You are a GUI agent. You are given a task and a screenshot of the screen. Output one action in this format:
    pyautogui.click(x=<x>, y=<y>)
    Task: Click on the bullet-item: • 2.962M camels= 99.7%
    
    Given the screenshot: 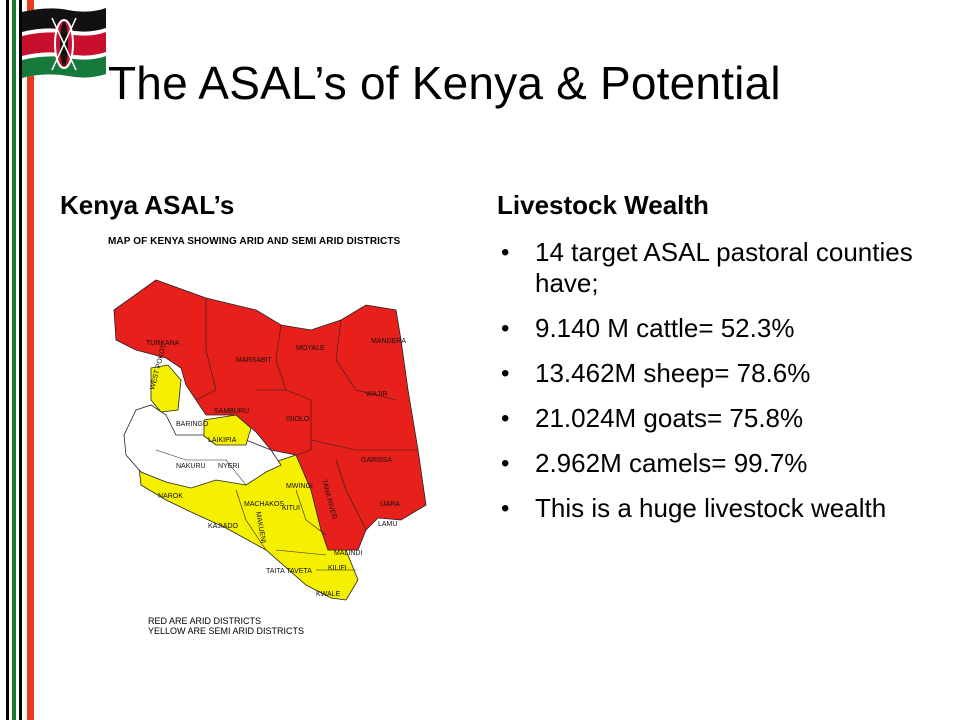 What is the action you would take?
    pyautogui.click(x=717, y=463)
    